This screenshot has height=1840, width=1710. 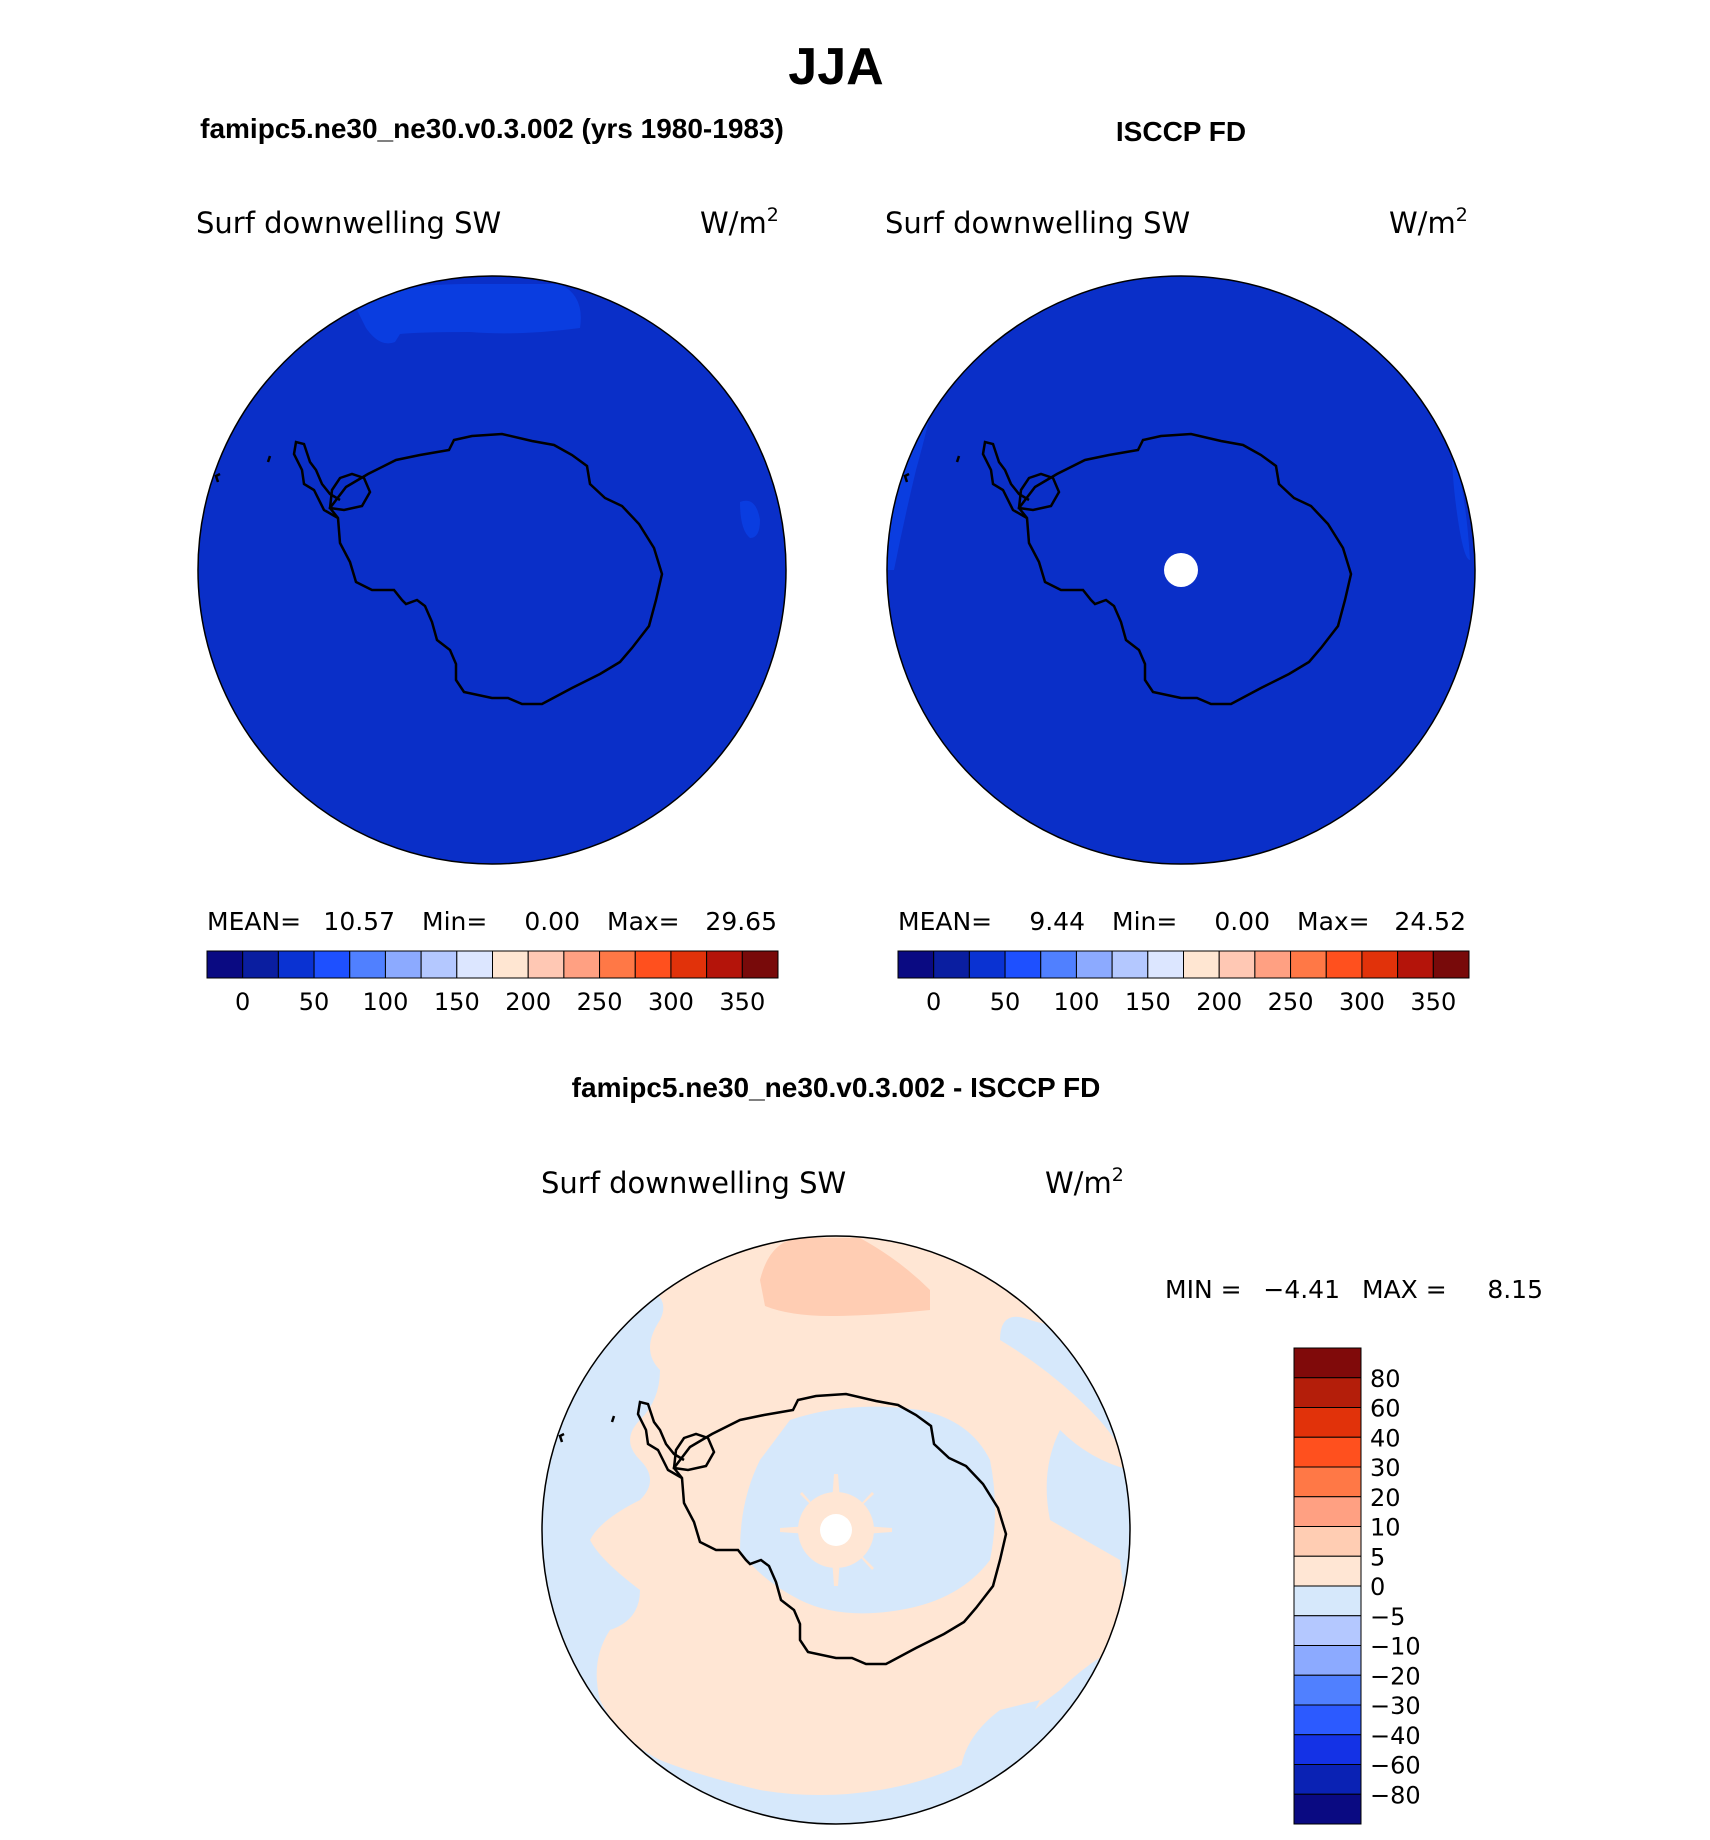 I want to click on map-disc, so click(x=492, y=570).